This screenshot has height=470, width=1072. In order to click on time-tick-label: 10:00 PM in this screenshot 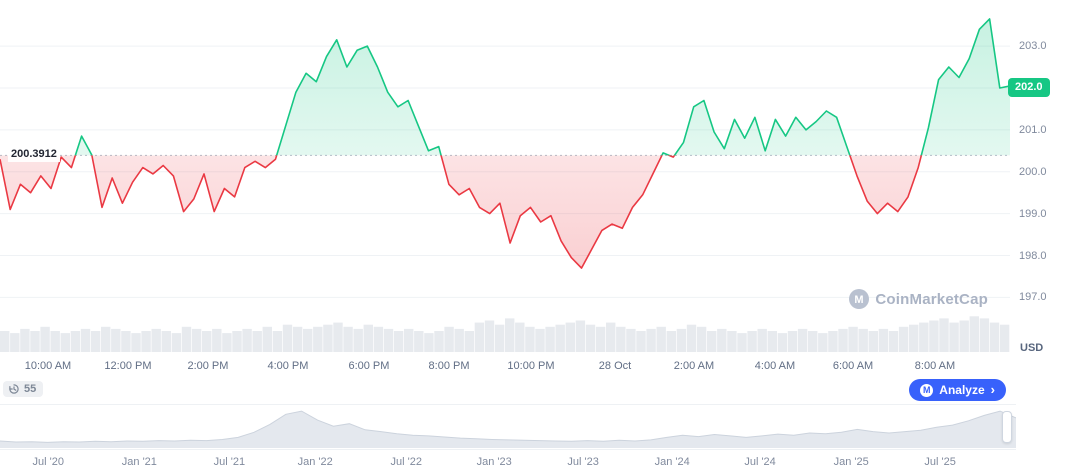, I will do `click(531, 366)`.